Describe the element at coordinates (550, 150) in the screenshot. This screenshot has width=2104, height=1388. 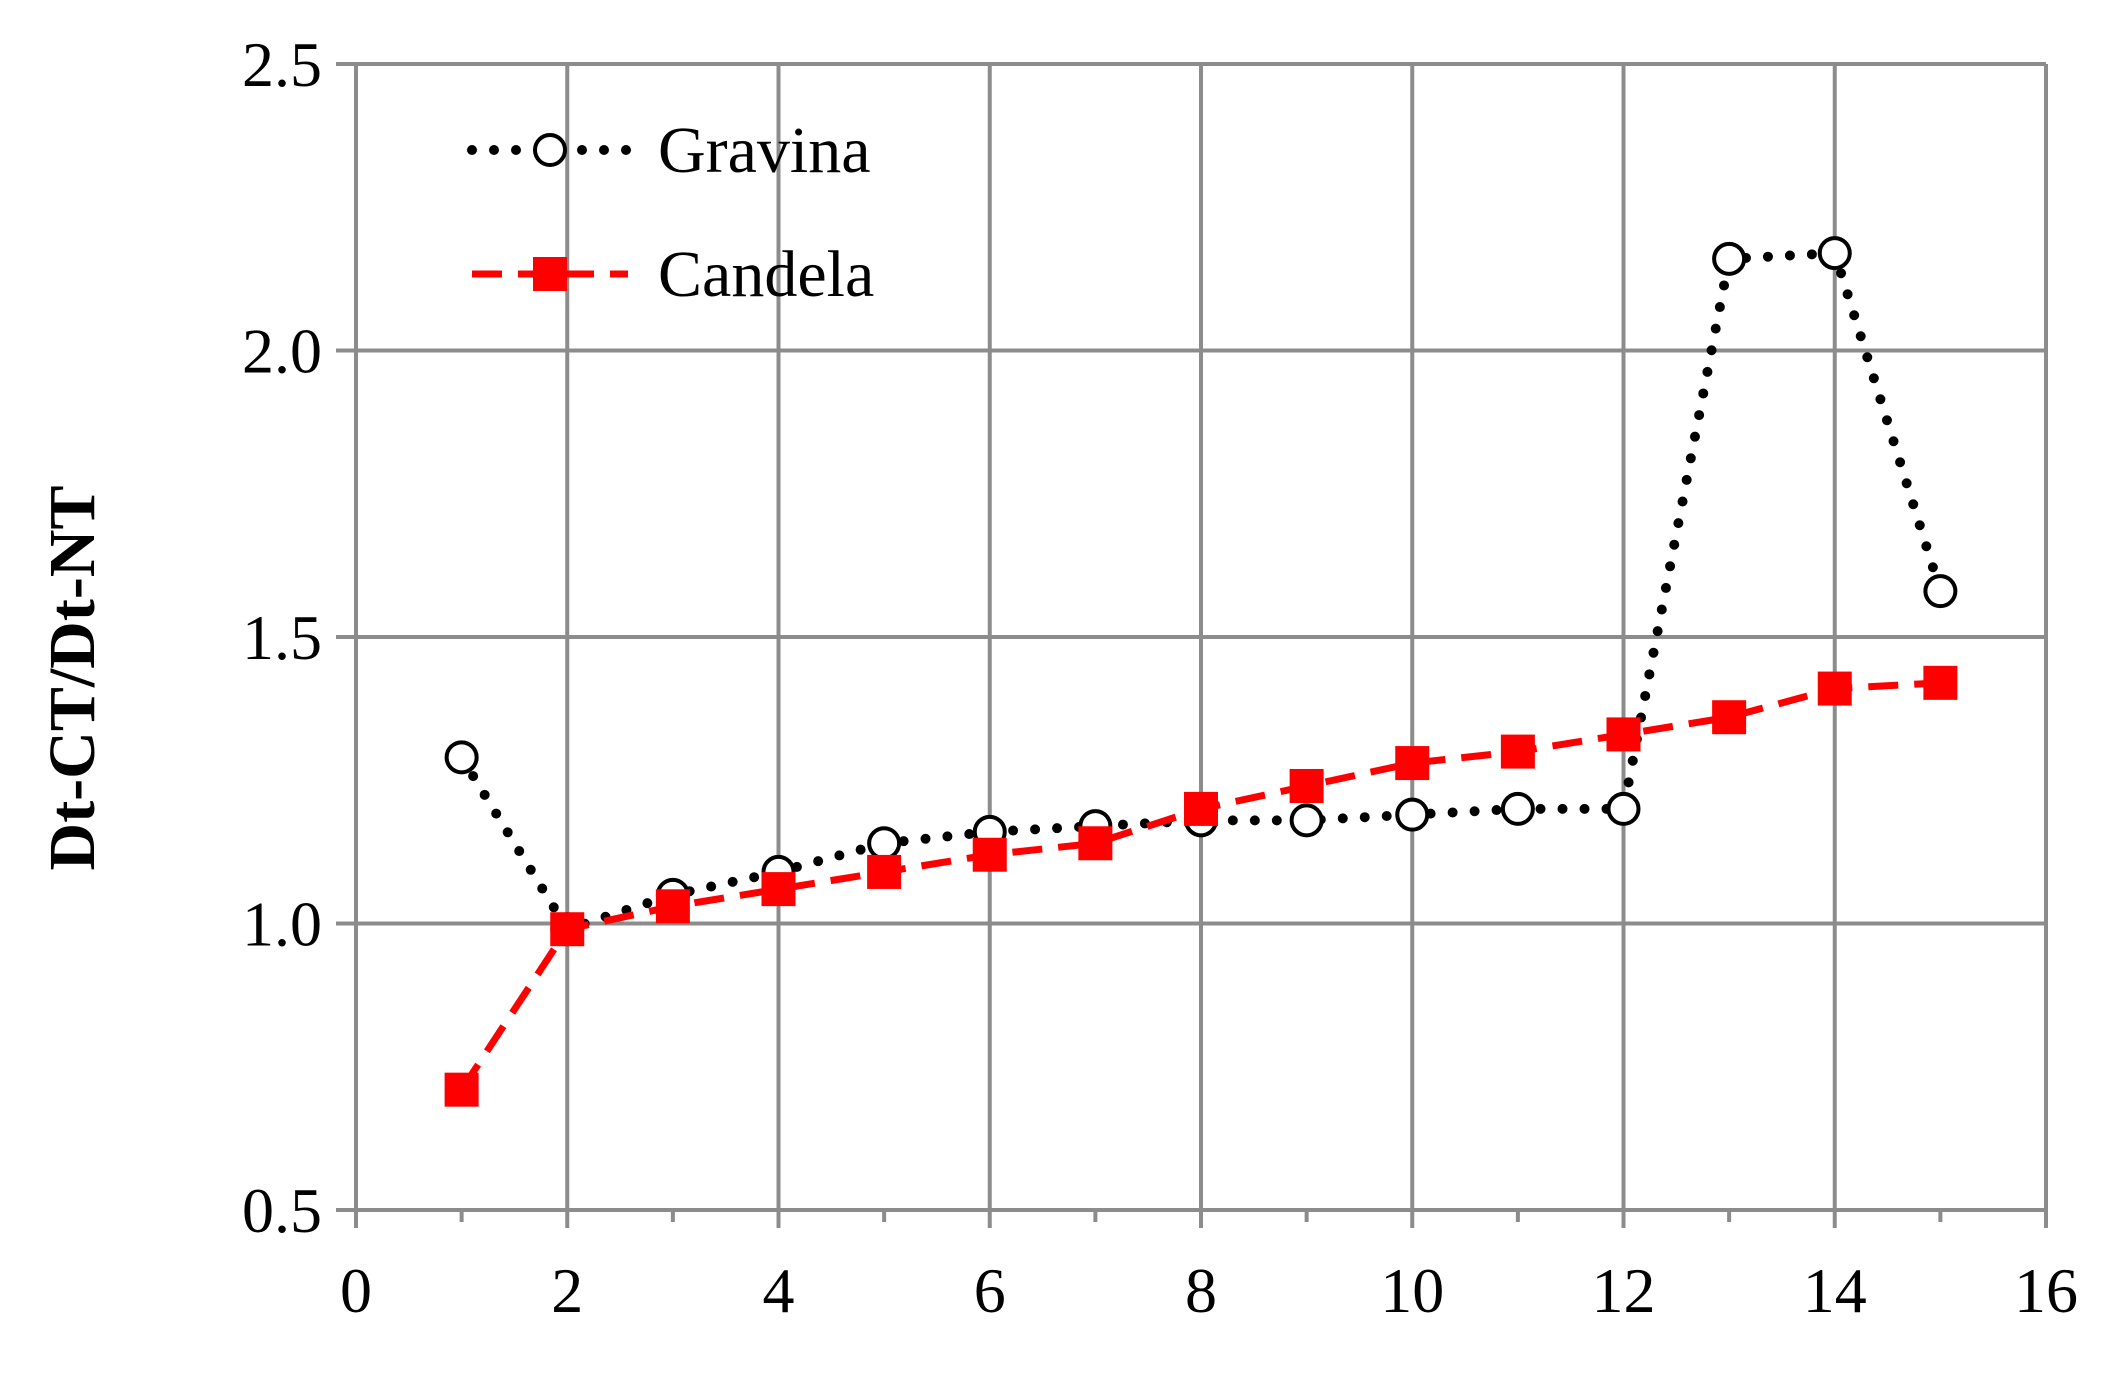
I see `legend-marker-gravina` at that location.